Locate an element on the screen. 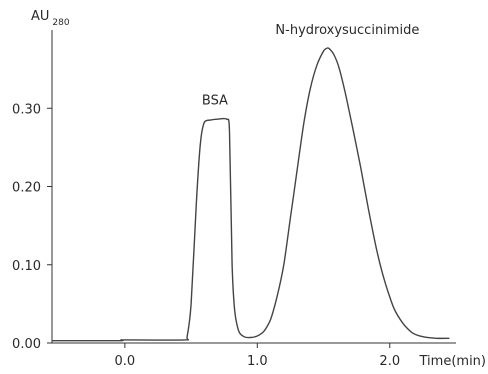 The height and width of the screenshot is (374, 488). y-axis-label: AU 280 is located at coordinates (50, 18).